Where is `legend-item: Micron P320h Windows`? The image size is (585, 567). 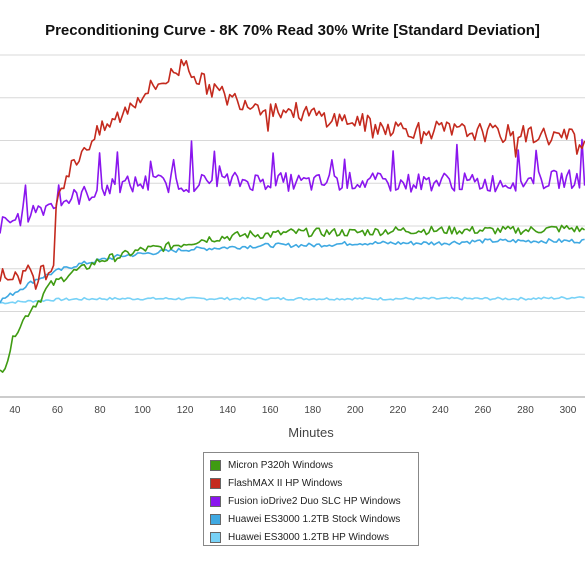 legend-item: Micron P320h Windows is located at coordinates (271, 465).